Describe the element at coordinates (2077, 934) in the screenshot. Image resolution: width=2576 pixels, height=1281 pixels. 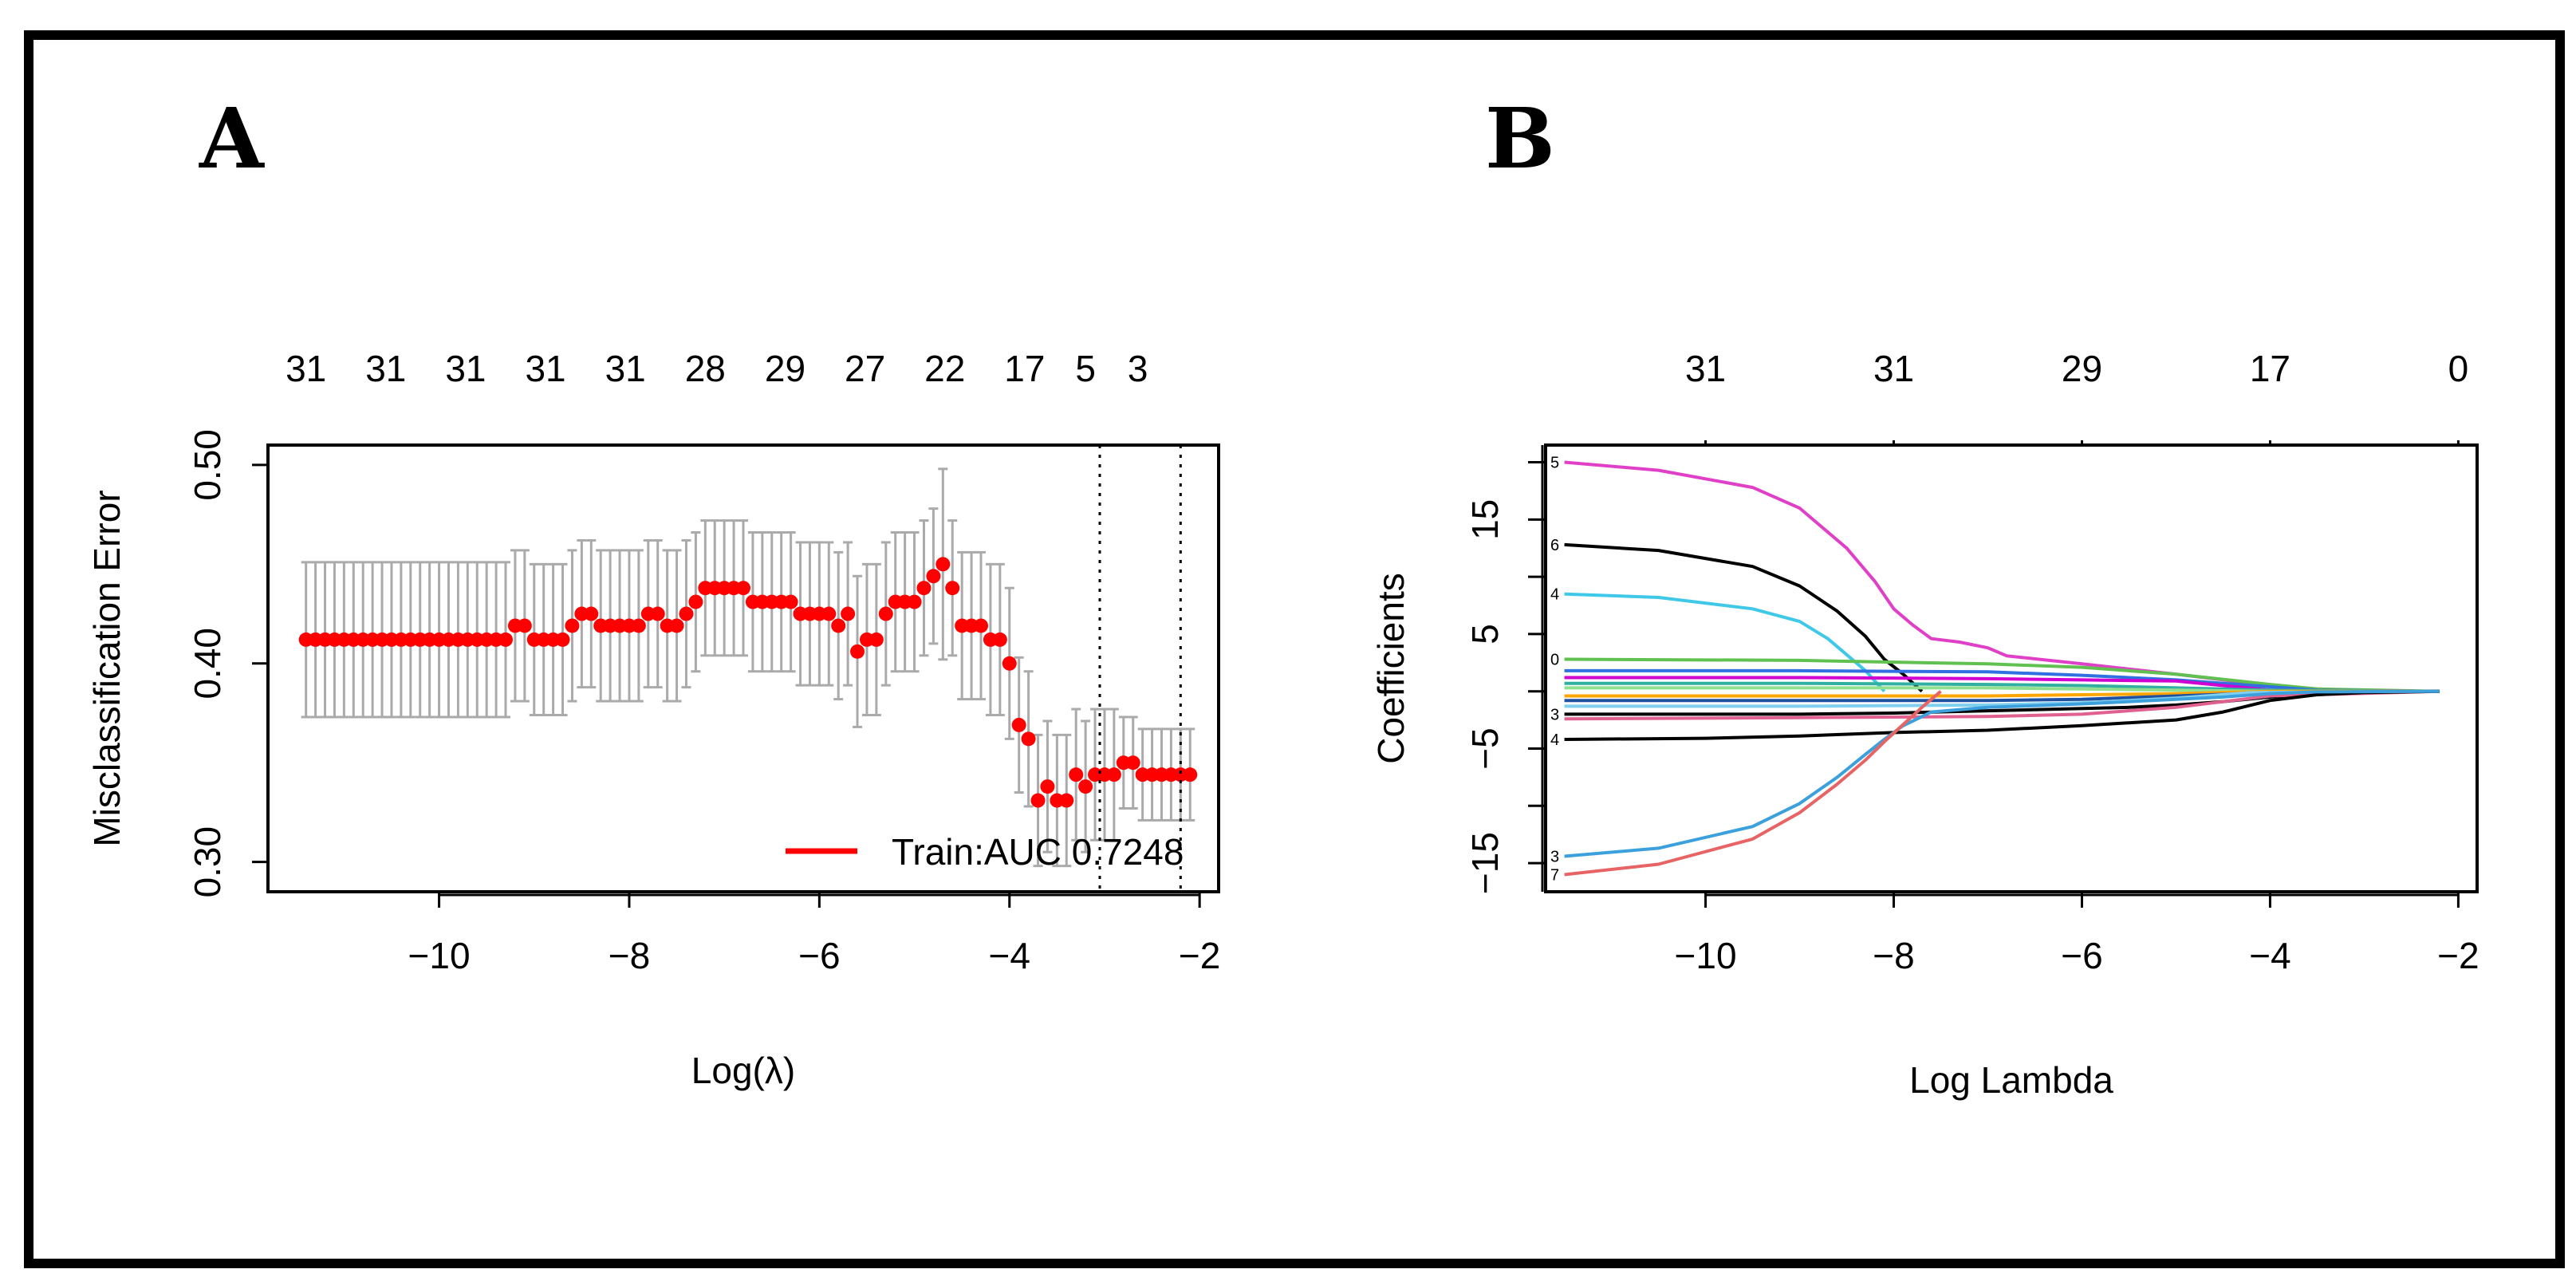
I see `panel-b-x-axis: −10 −8 −6 −4 −2` at that location.